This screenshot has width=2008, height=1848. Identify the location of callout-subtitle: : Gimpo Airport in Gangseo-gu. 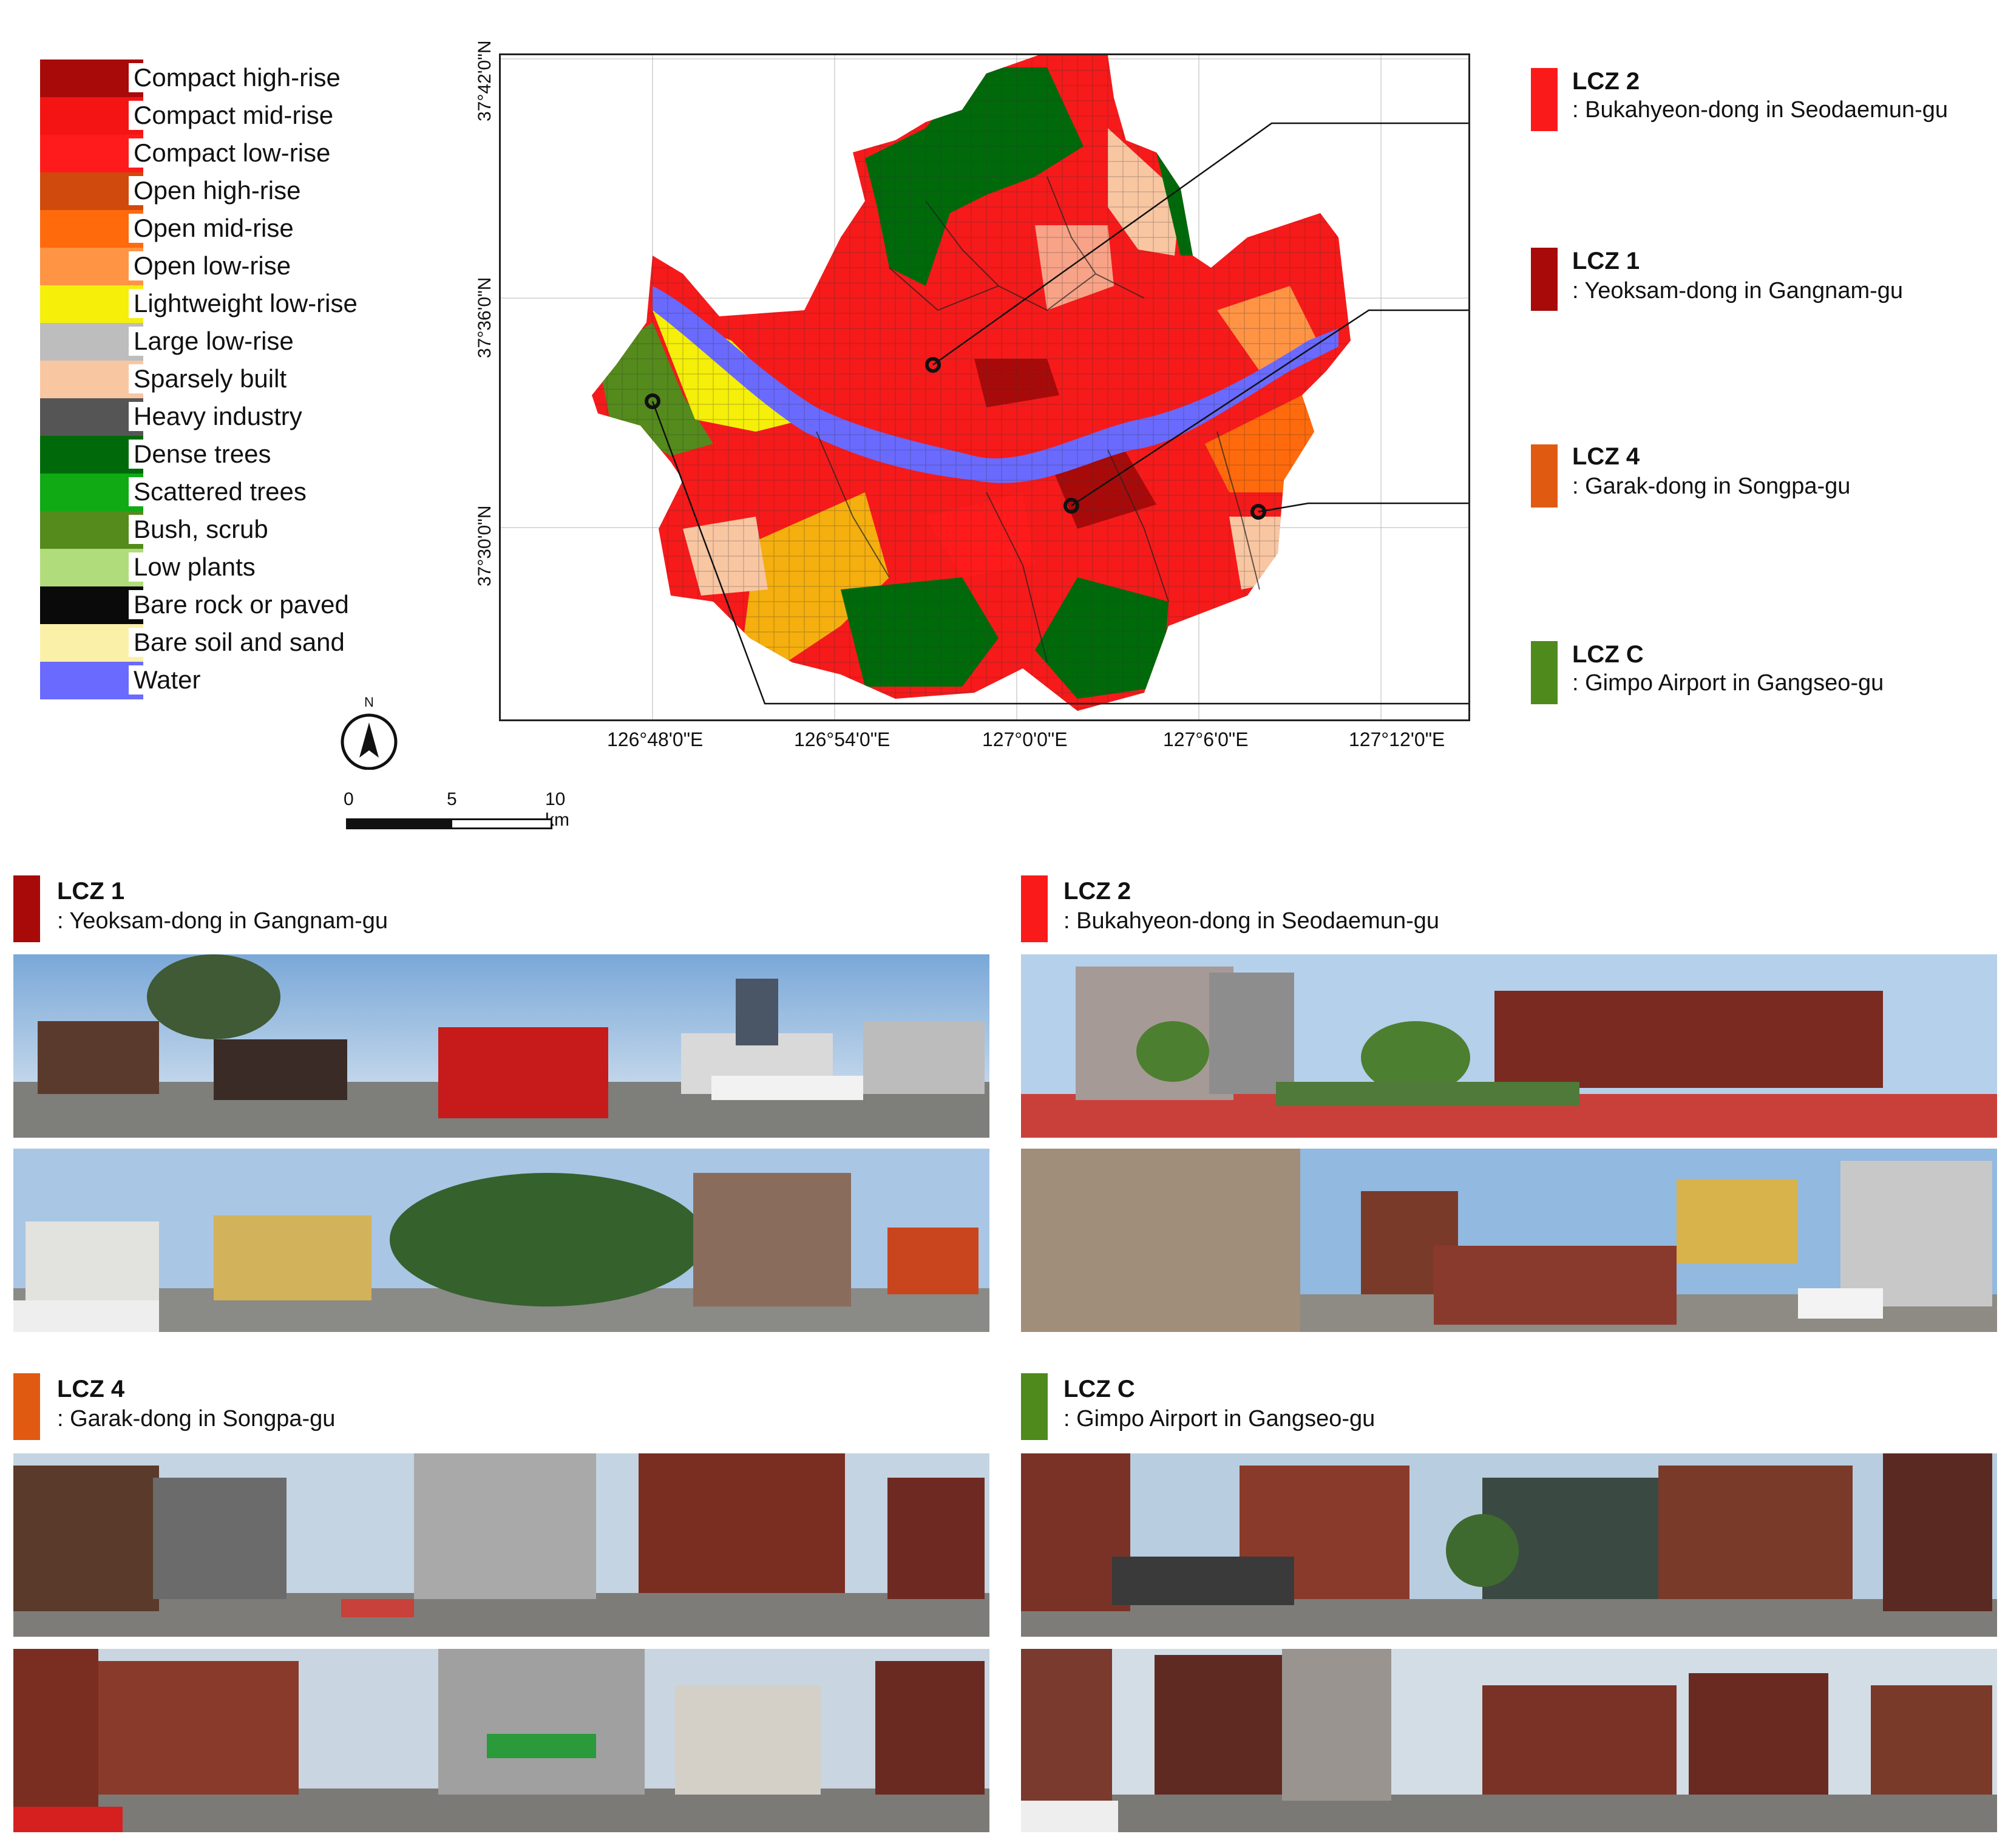
(1728, 683).